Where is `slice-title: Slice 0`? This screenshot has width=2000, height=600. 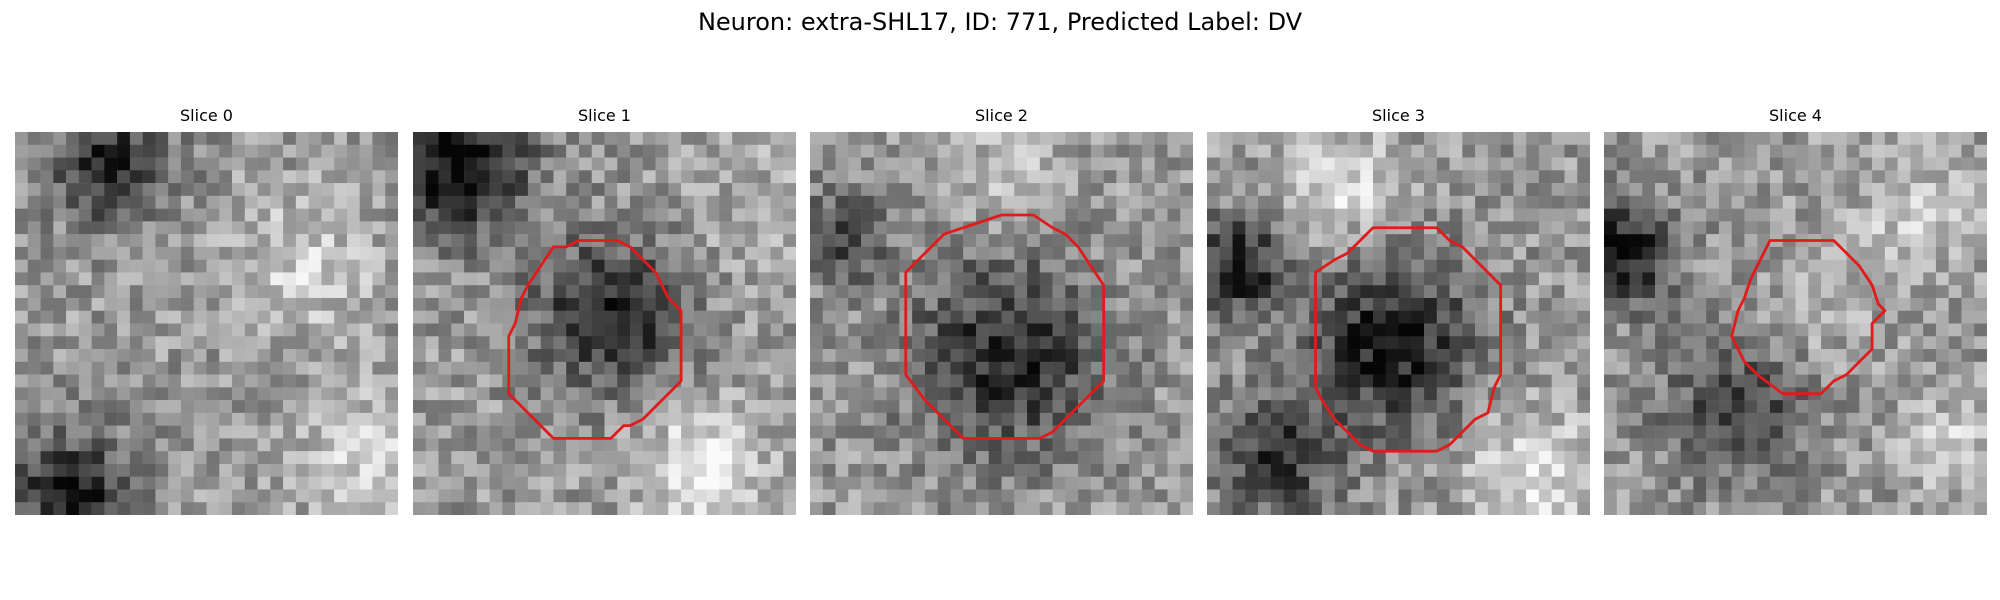
slice-title: Slice 0 is located at coordinates (206, 115).